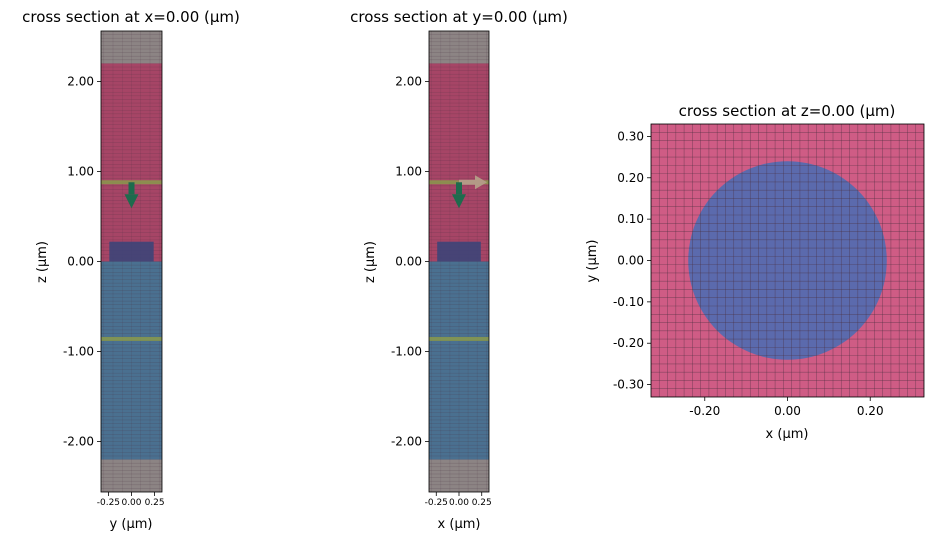 The height and width of the screenshot is (541, 934). Describe the element at coordinates (467, 182) in the screenshot. I see `direction-arrow-shaft` at that location.